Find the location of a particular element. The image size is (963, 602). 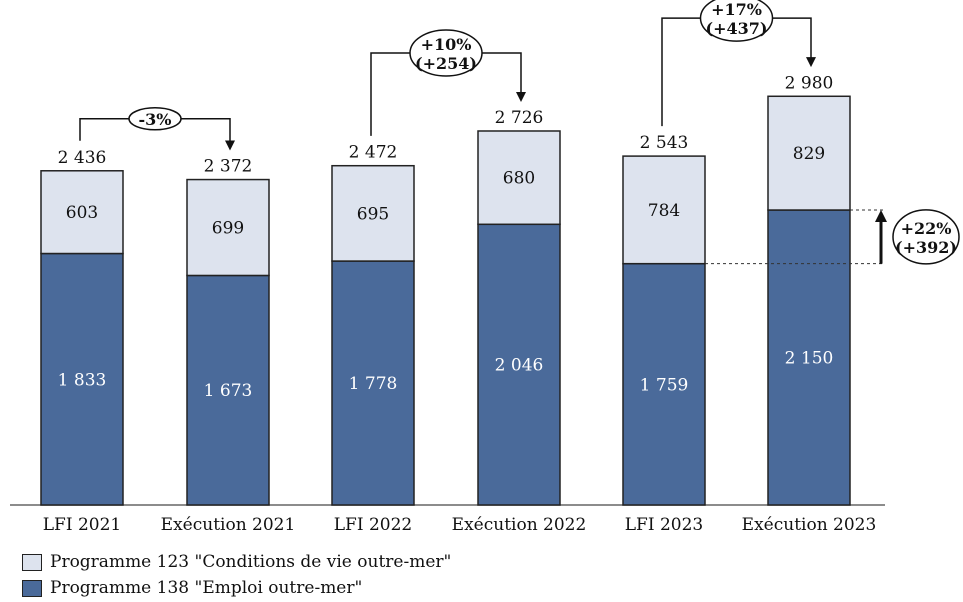

change-annotation-2-label-pct: +10% is located at coordinates (446, 44).